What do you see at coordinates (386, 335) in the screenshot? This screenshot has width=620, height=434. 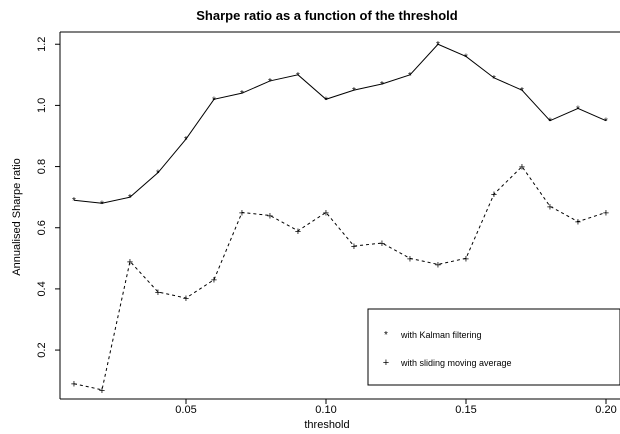 I see `legend-entry-1-marker: *` at bounding box center [386, 335].